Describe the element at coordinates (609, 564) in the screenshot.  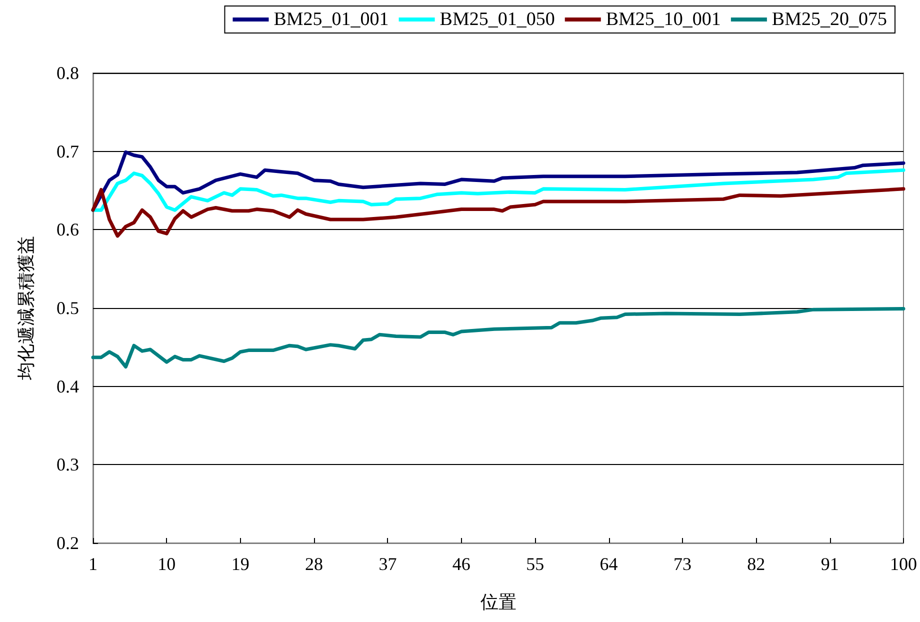
I see `x-tick-label: 64` at that location.